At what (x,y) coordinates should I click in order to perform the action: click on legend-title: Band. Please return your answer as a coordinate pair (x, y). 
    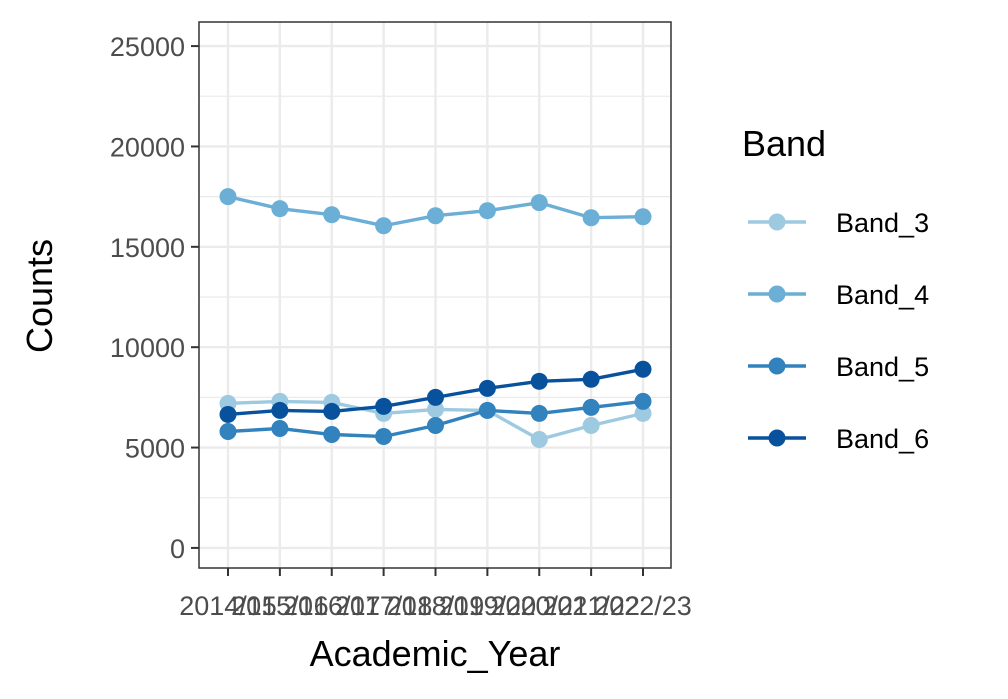
    Looking at the image, I should click on (784, 143).